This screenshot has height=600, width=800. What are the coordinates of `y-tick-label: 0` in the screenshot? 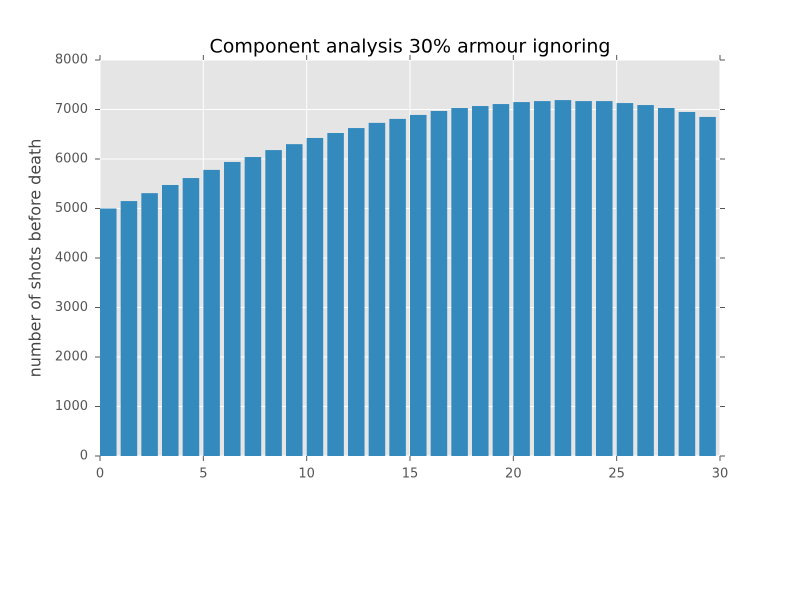 It's located at (84, 456).